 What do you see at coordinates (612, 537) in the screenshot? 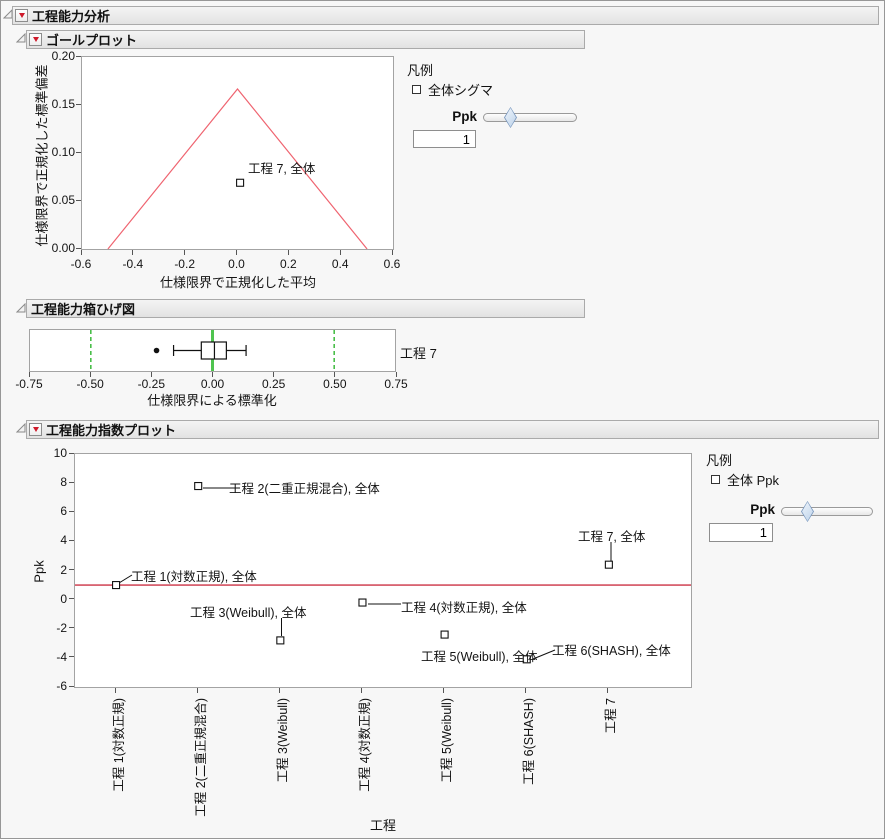
I see `index-point-label: 工程 7, 全体` at bounding box center [612, 537].